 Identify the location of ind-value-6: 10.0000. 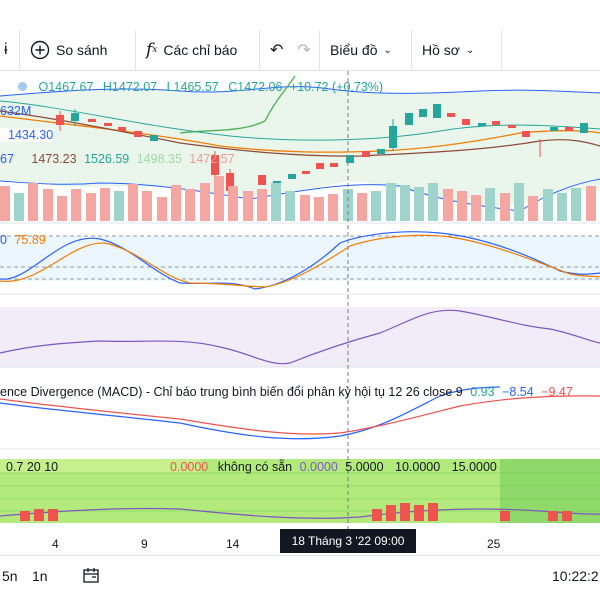
(418, 467).